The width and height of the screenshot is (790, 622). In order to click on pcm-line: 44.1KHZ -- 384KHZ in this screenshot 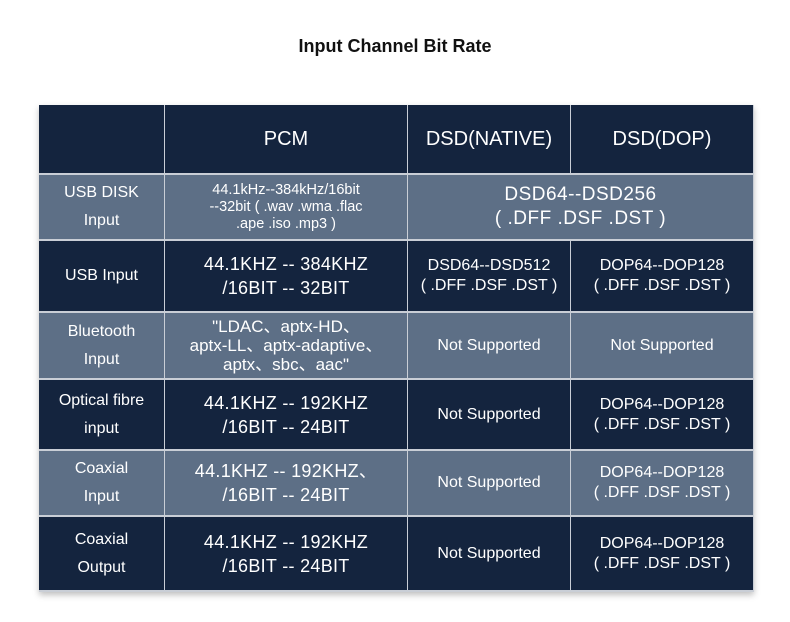, I will do `click(286, 264)`.